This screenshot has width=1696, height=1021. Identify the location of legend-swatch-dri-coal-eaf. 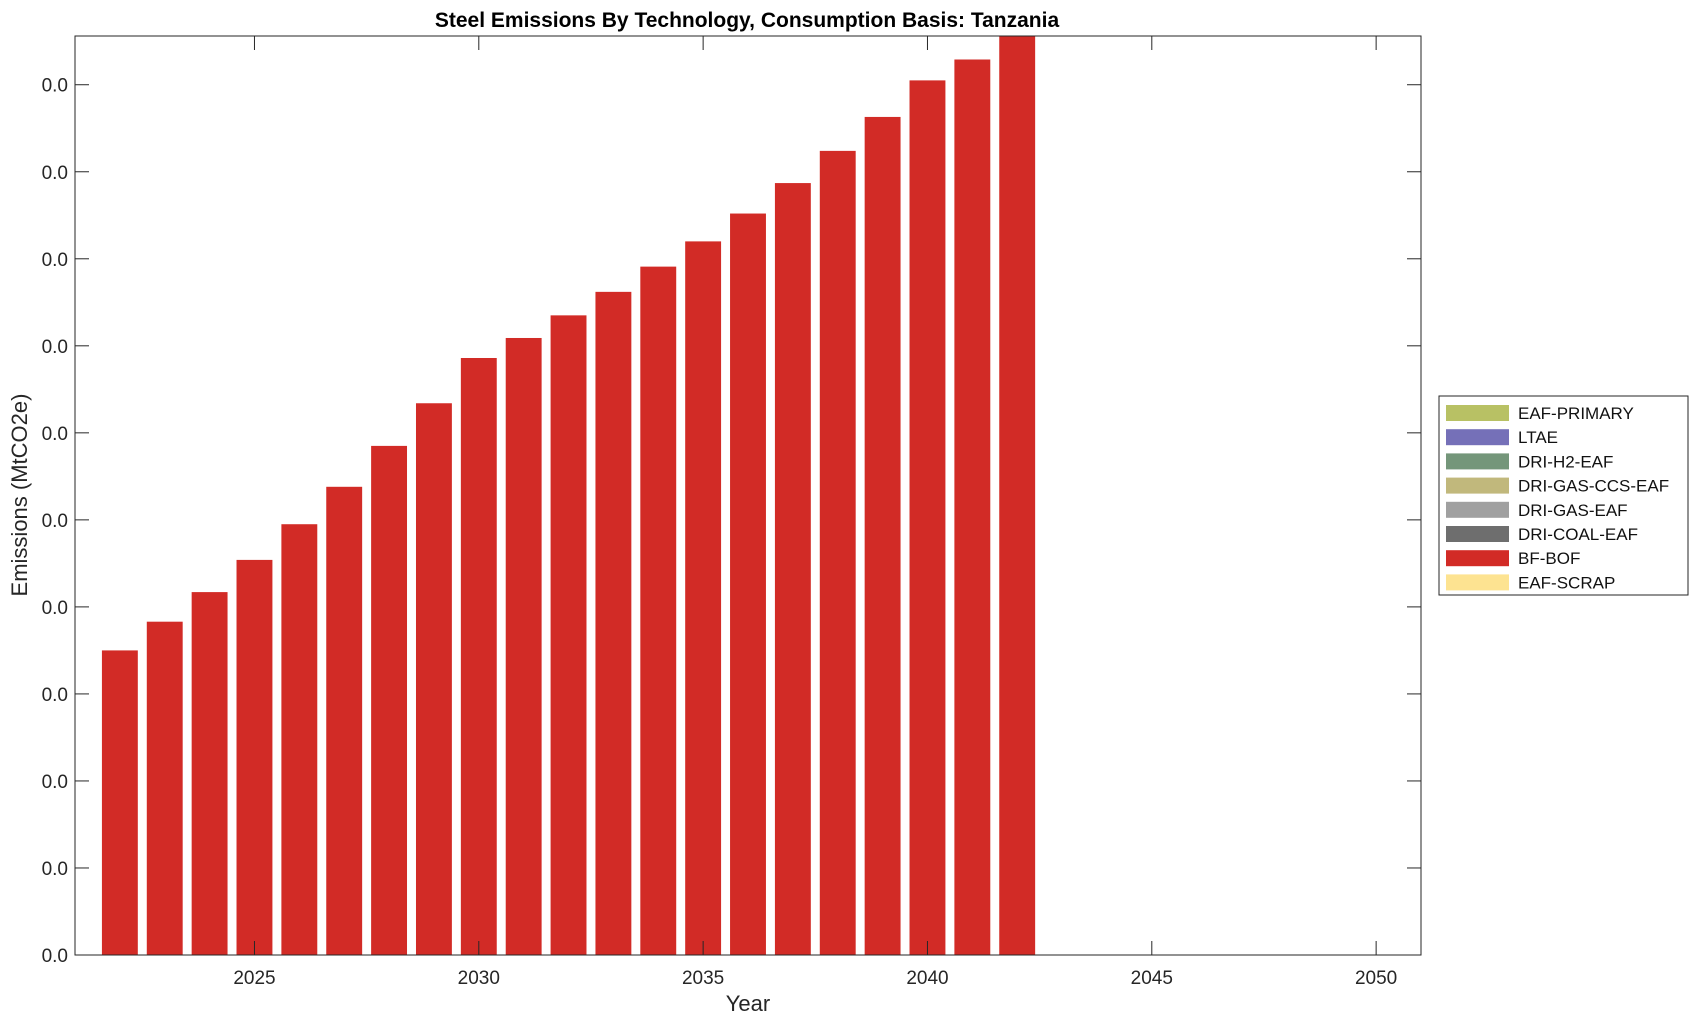
(1477, 534).